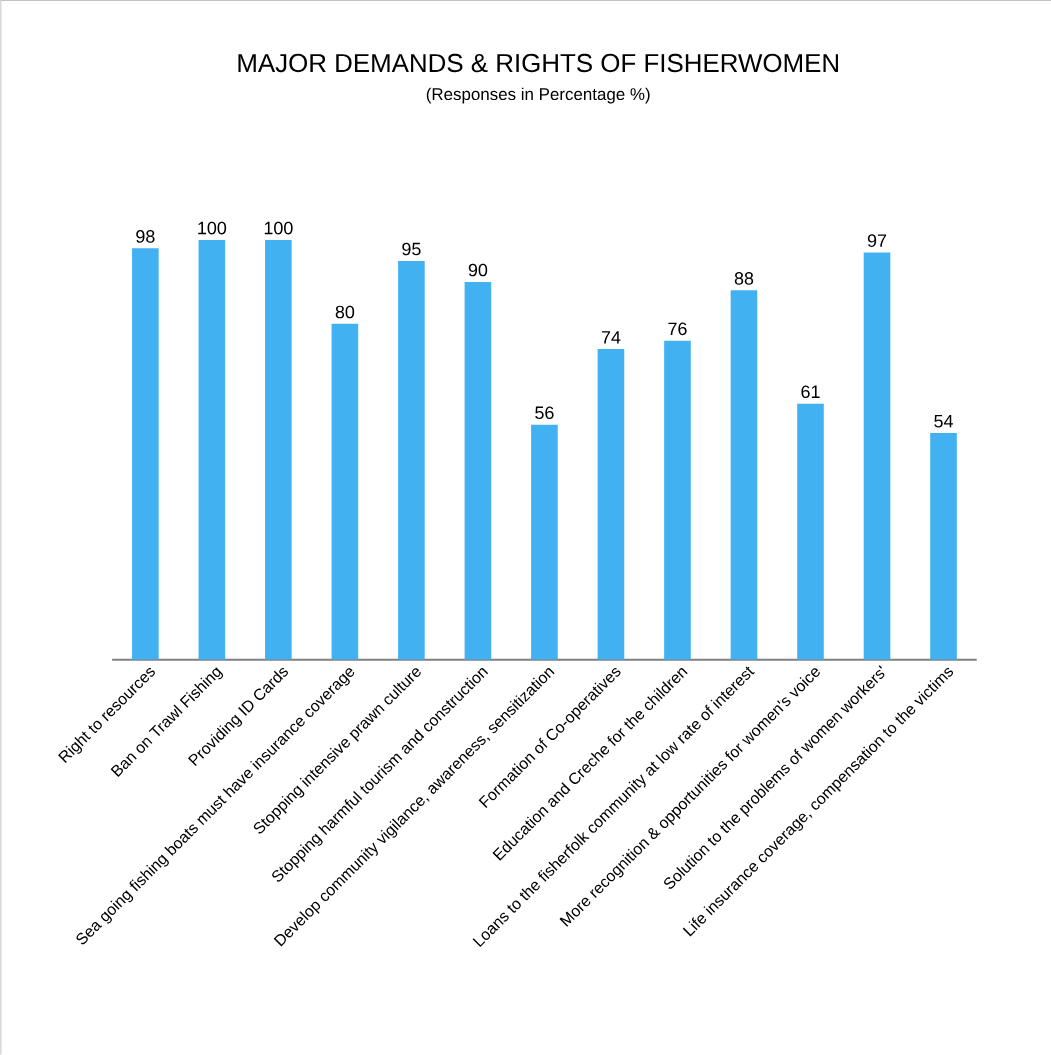 Image resolution: width=1051 pixels, height=1055 pixels. What do you see at coordinates (743, 278) in the screenshot?
I see `data-label: 88` at bounding box center [743, 278].